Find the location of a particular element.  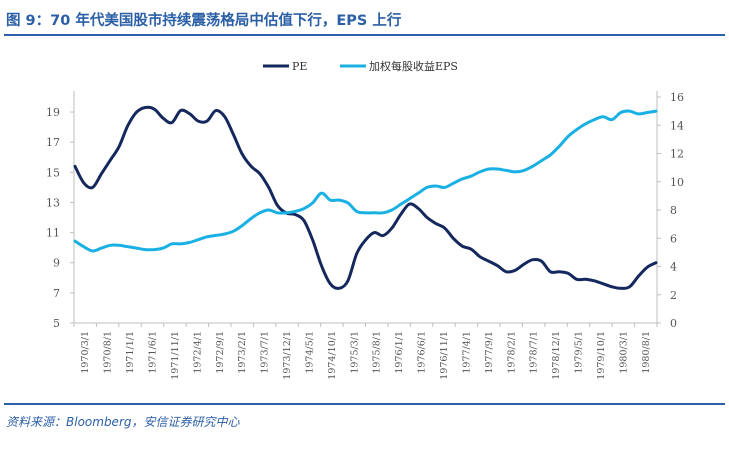

x-tick-label: 1973/7/1 is located at coordinates (265, 352).